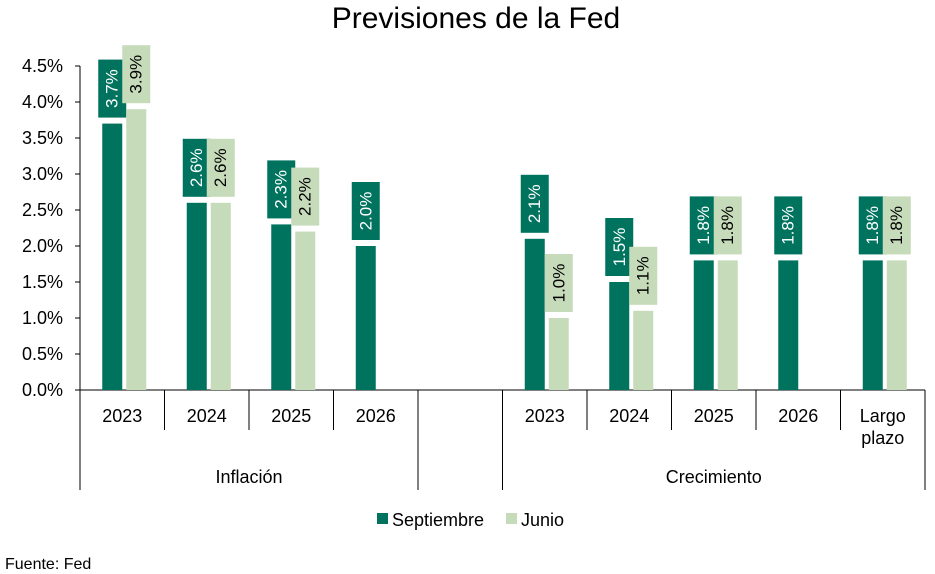  What do you see at coordinates (42, 210) in the screenshot?
I see `y-tick-label: 2.5%` at bounding box center [42, 210].